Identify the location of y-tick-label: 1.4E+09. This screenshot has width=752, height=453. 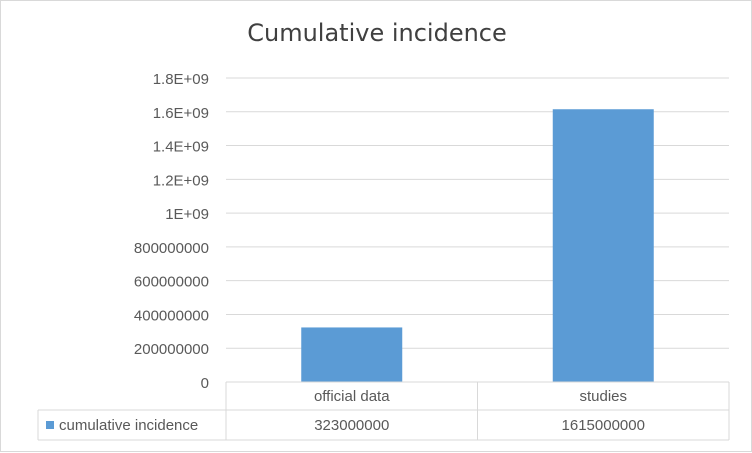
(181, 147).